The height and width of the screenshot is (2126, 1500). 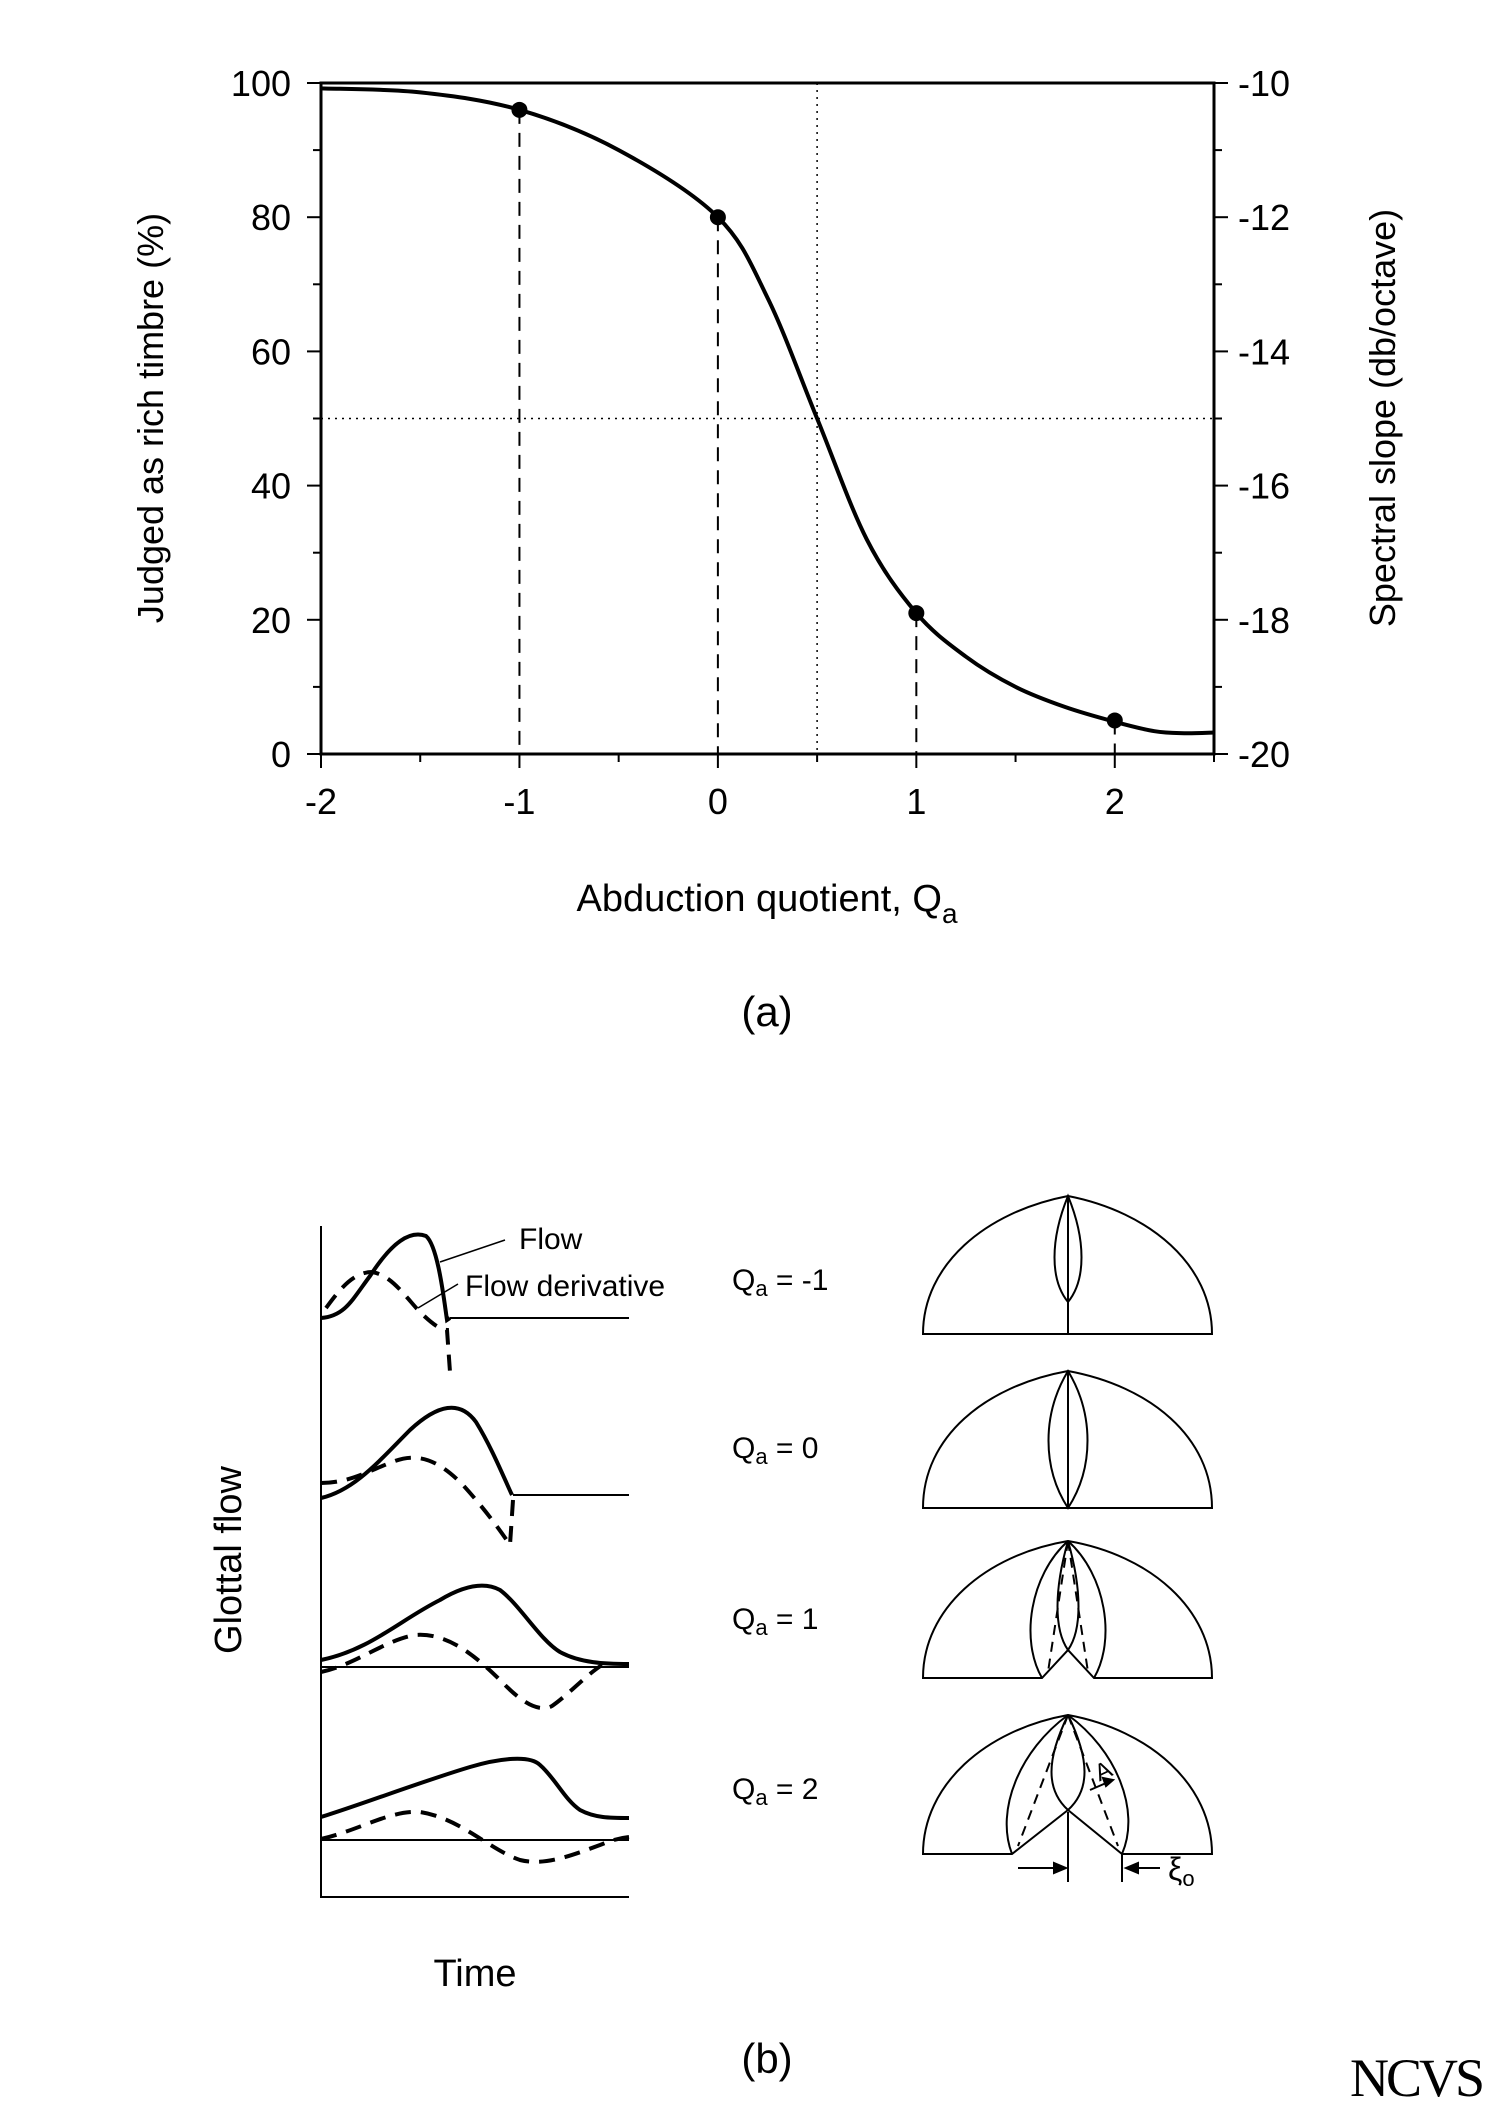 I want to click on x-axis-label-sub: a, so click(x=950, y=913).